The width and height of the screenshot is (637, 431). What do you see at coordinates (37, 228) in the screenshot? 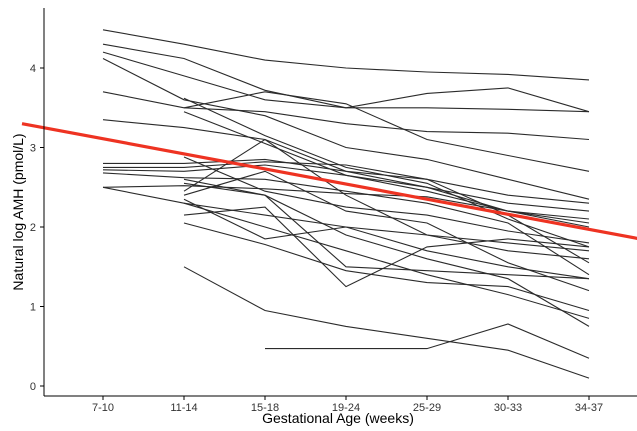
I see `y-axis-ticks: 0 1 2 3 4` at bounding box center [37, 228].